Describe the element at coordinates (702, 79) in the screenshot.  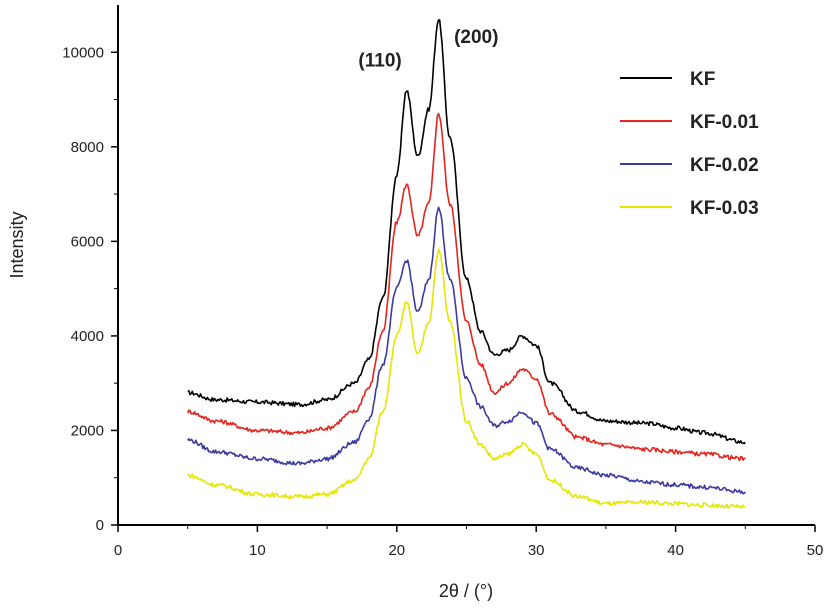
I see `legend-label-kf: KF` at that location.